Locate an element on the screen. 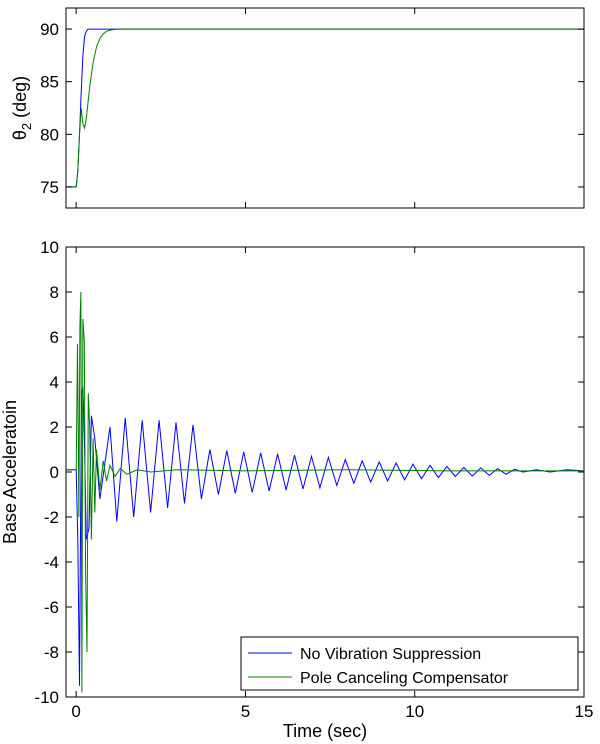 This screenshot has height=744, width=600. legend-label-pole-canceling: Pole Canceling Compensator is located at coordinates (404, 678).